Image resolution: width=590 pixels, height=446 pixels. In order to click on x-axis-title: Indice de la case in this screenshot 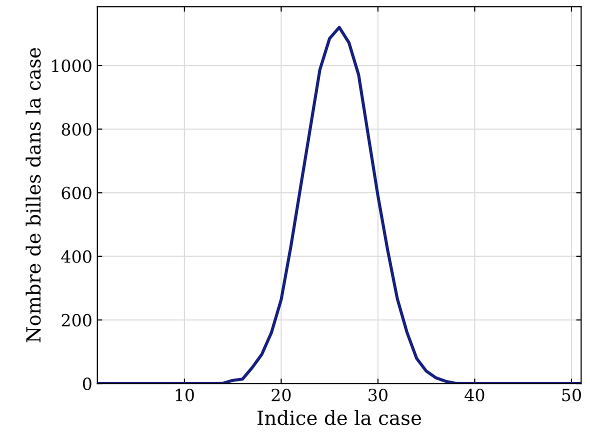, I will do `click(340, 418)`.